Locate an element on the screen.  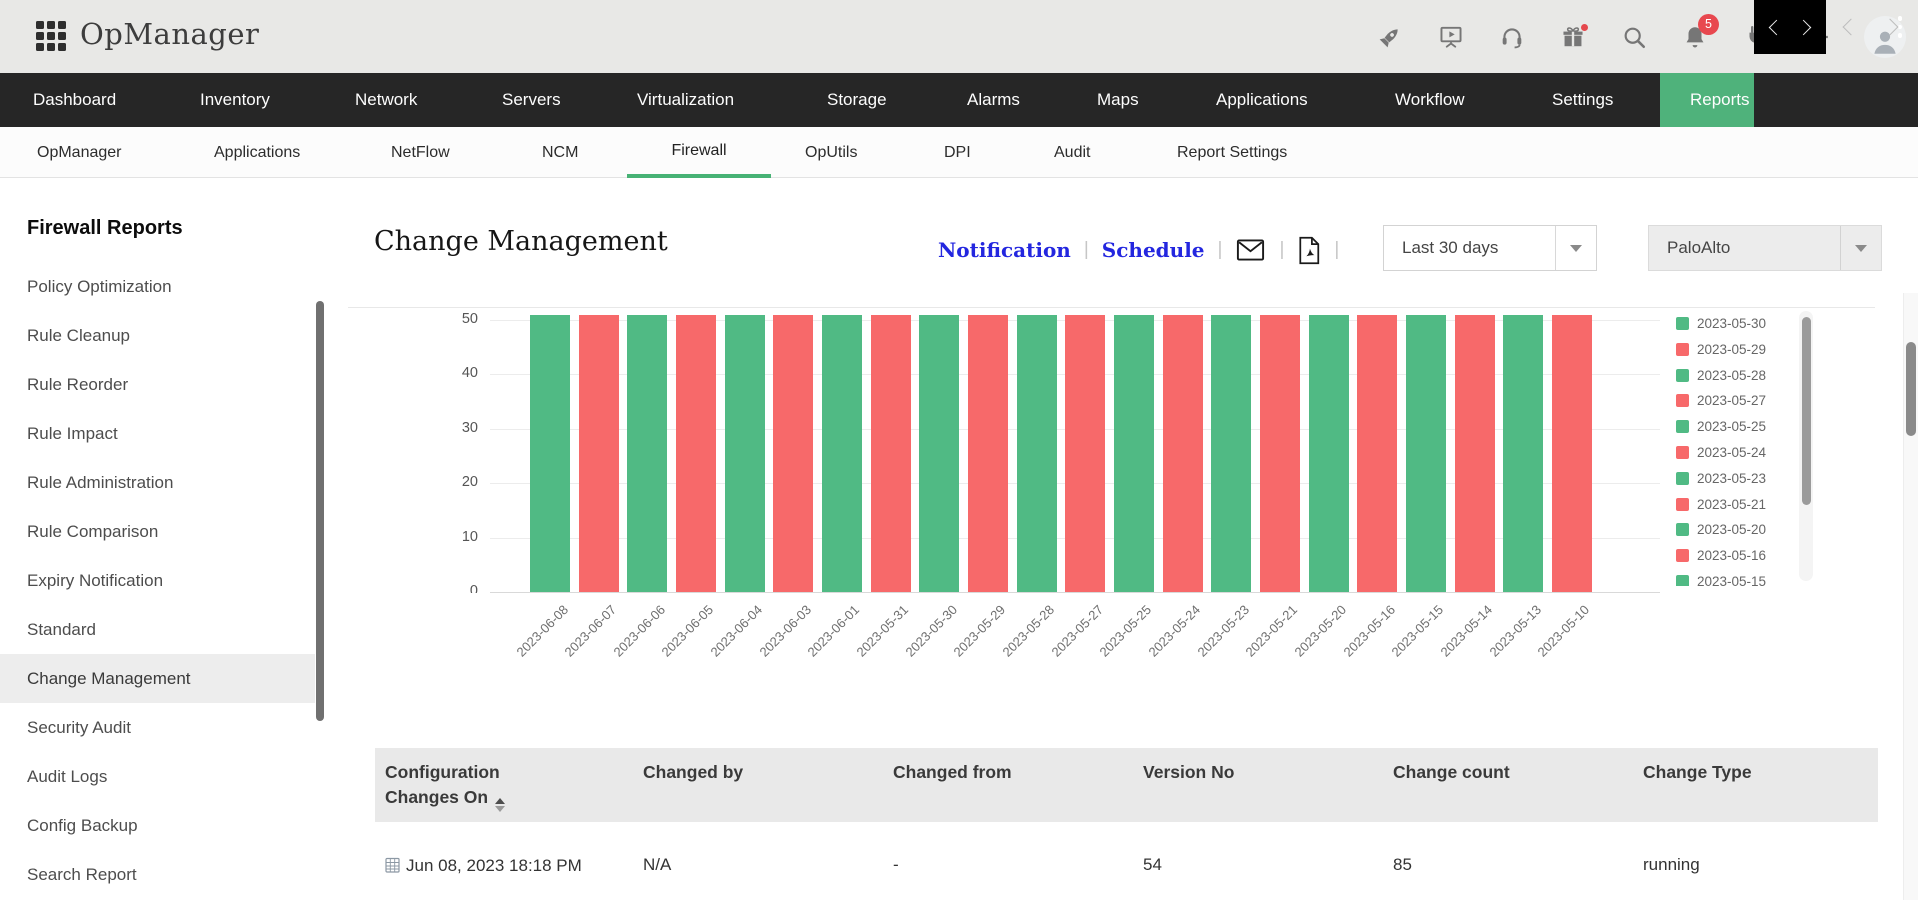
sidebar-item: Security Audit is located at coordinates (79, 727).